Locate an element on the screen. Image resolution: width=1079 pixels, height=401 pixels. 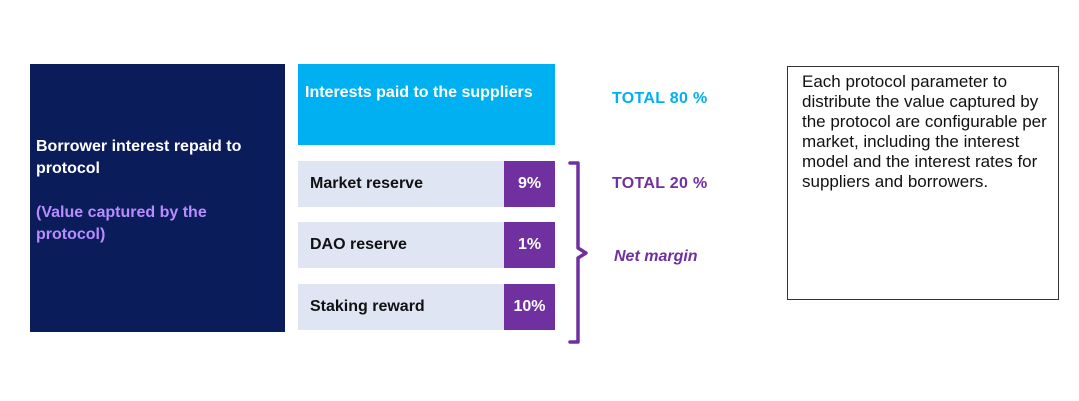
interests-suppliers-box: Interests paid to the suppliers is located at coordinates (426, 104).